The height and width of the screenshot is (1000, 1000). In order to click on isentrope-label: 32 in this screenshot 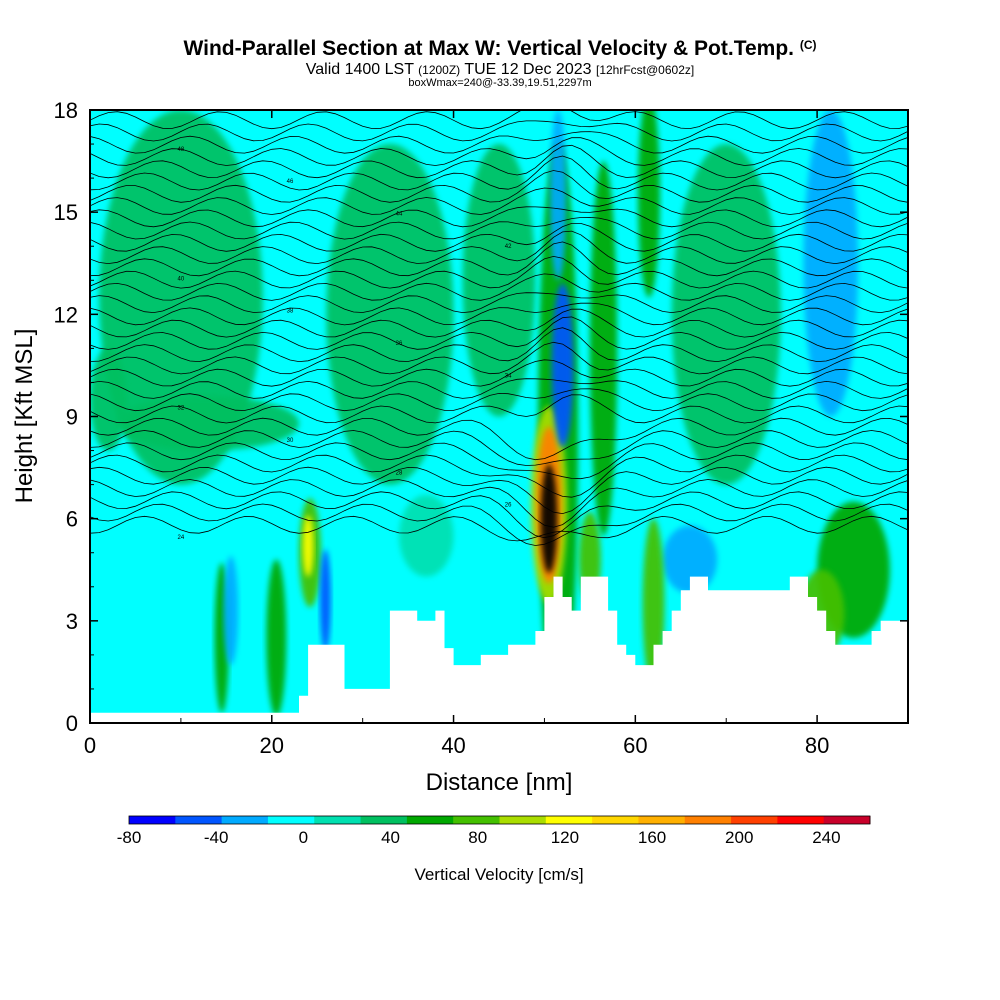, I will do `click(181, 409)`.